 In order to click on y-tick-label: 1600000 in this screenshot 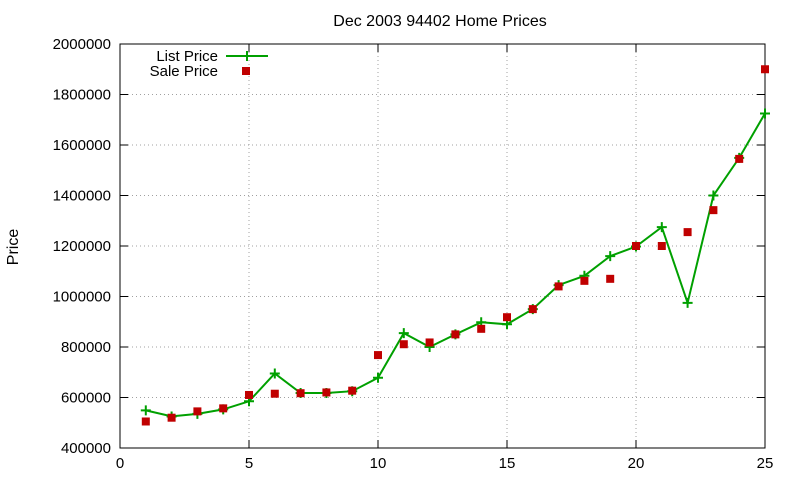, I will do `click(82, 145)`.